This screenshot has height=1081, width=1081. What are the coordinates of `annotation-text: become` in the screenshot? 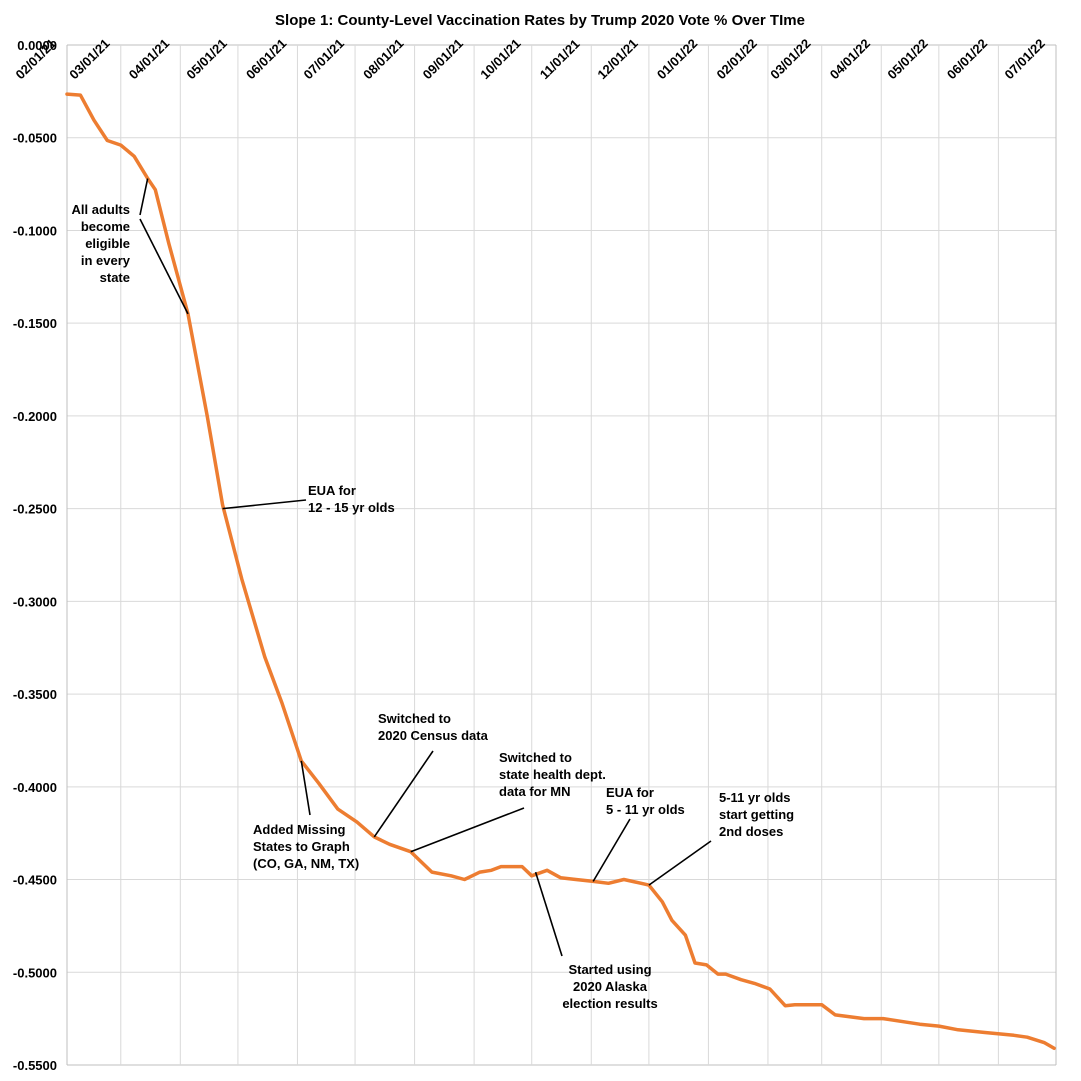 It's located at (105, 226).